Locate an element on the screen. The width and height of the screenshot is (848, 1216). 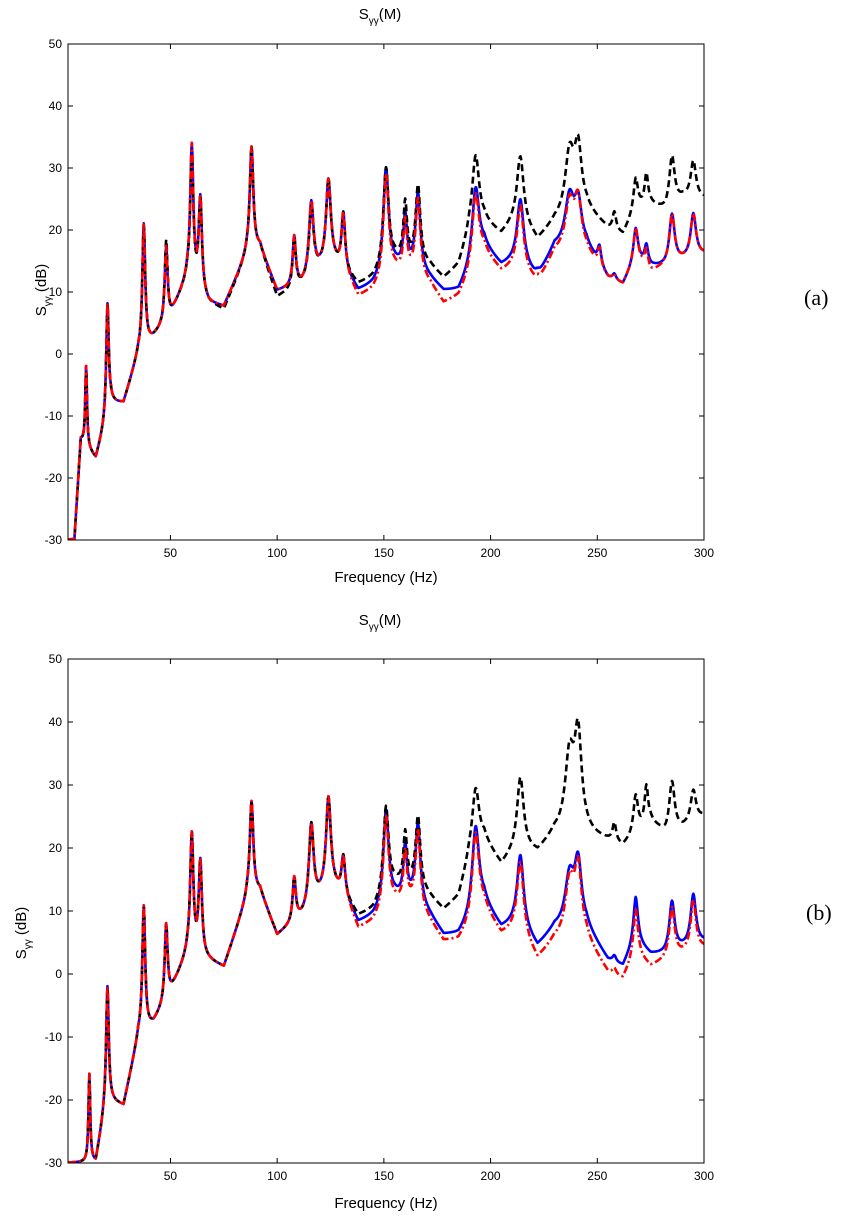
chart-b-ytick-label: -20 is located at coordinates (54, 1100).